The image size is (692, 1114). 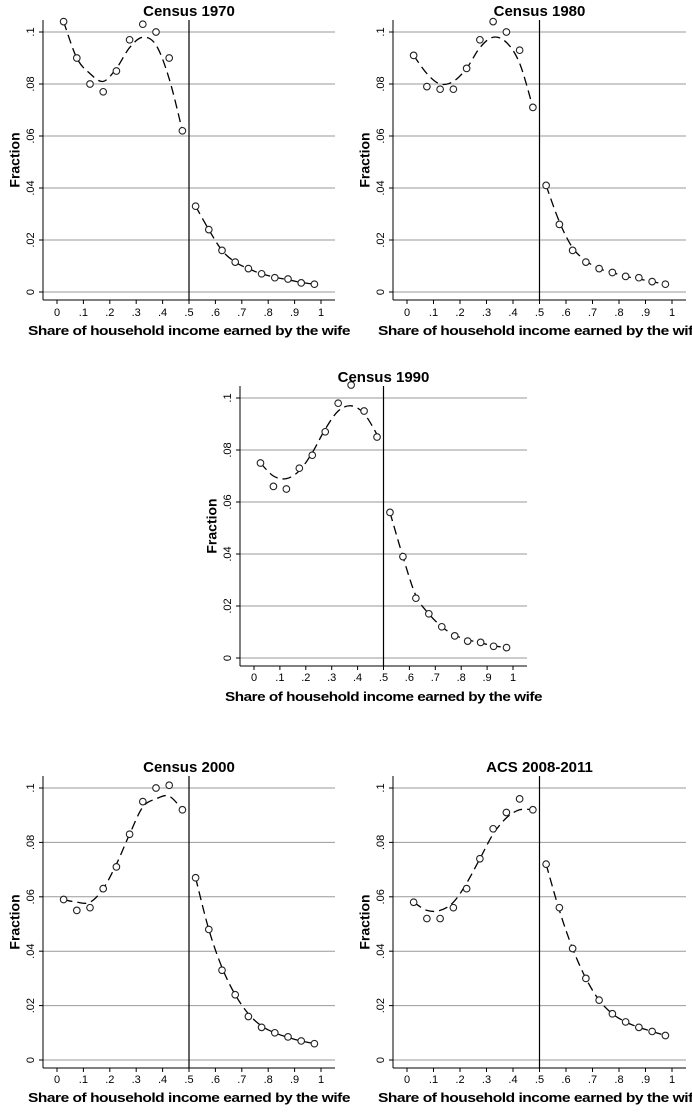 What do you see at coordinates (83, 1080) in the screenshot?
I see `x-tick-label: .1` at bounding box center [83, 1080].